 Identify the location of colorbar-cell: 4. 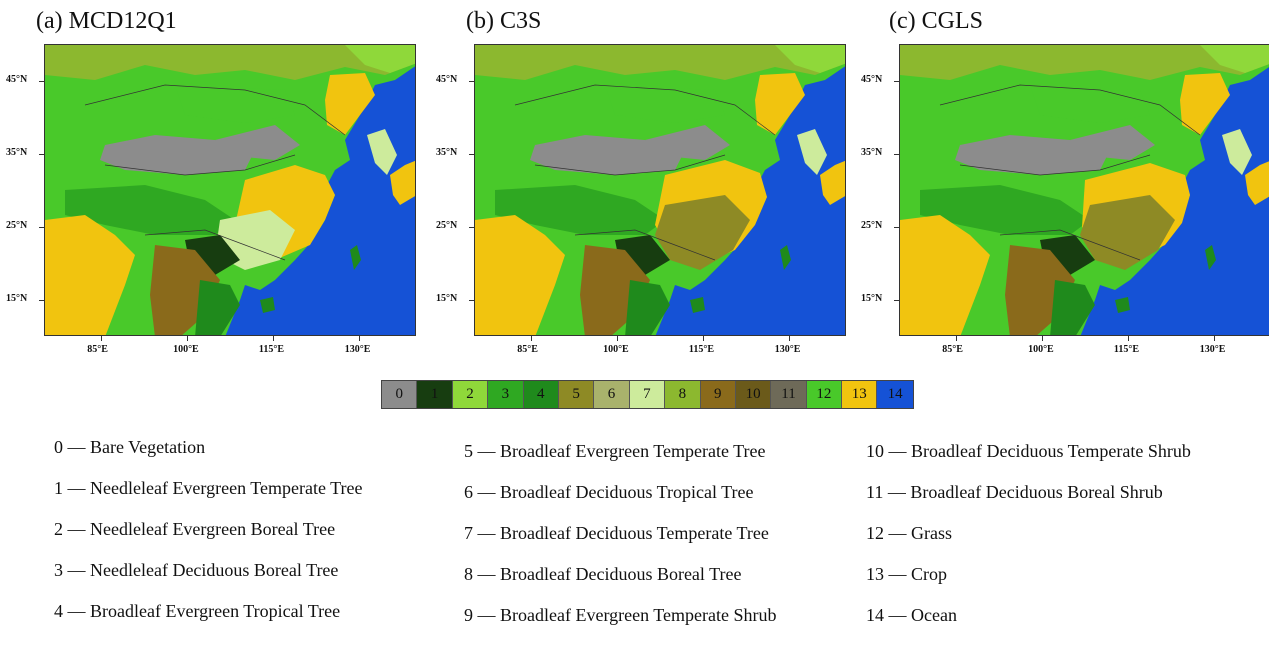
(541, 394).